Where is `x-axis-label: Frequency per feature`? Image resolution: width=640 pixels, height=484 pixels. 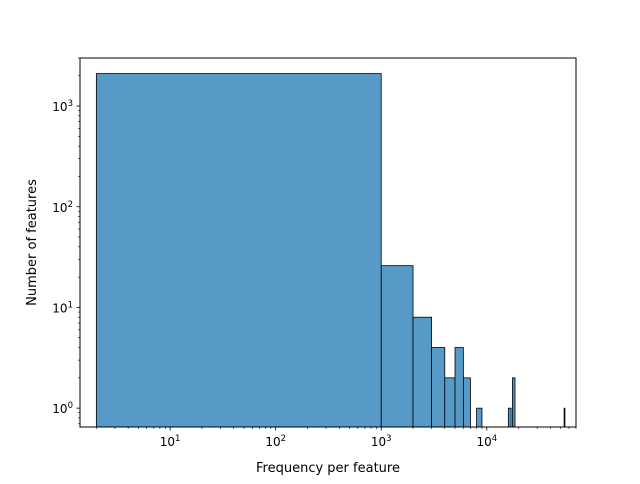
x-axis-label: Frequency per feature is located at coordinates (328, 468).